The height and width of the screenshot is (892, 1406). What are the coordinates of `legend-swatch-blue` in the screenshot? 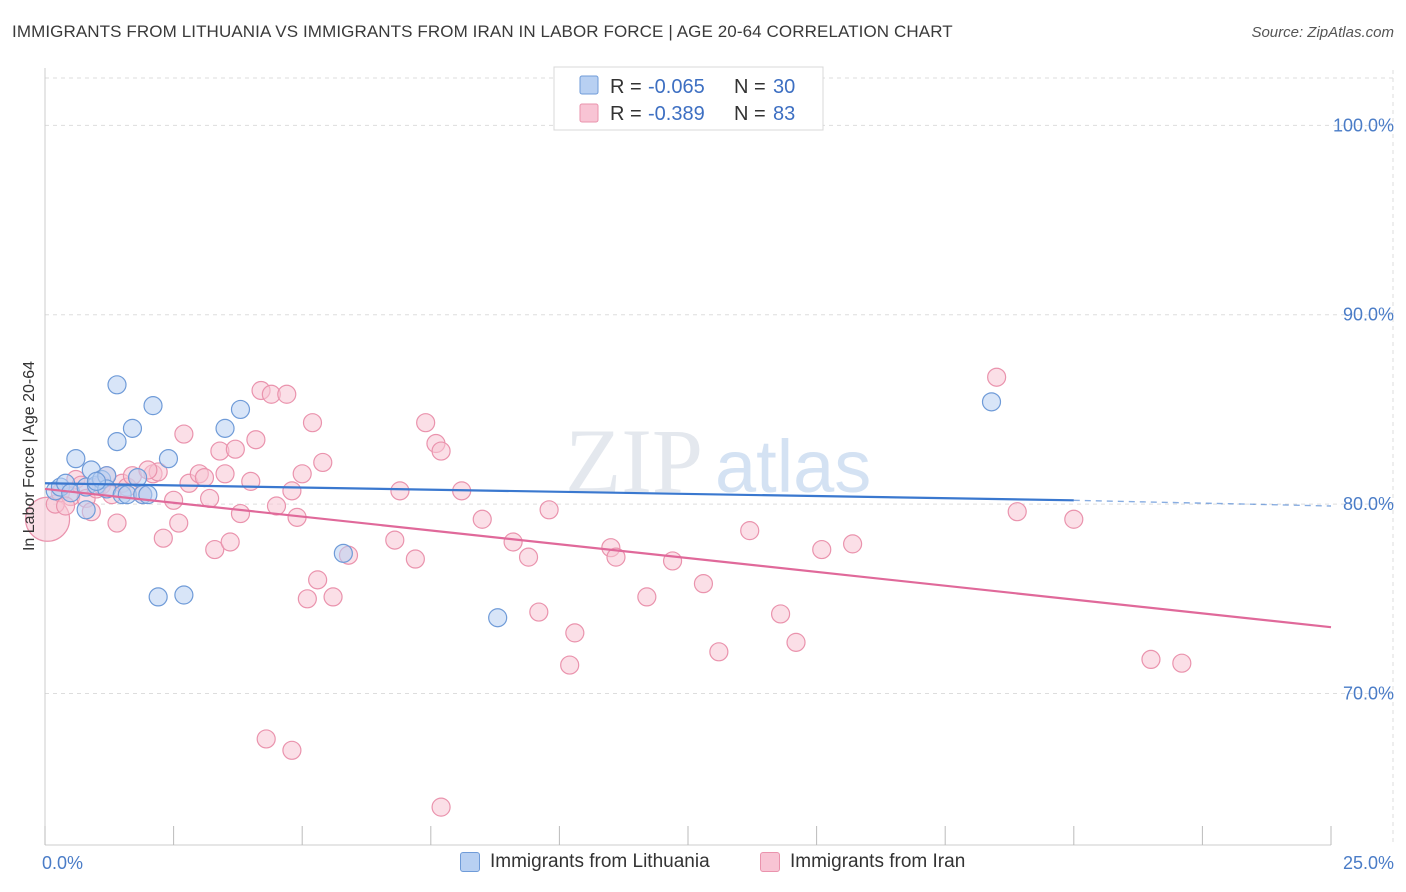 It's located at (589, 85).